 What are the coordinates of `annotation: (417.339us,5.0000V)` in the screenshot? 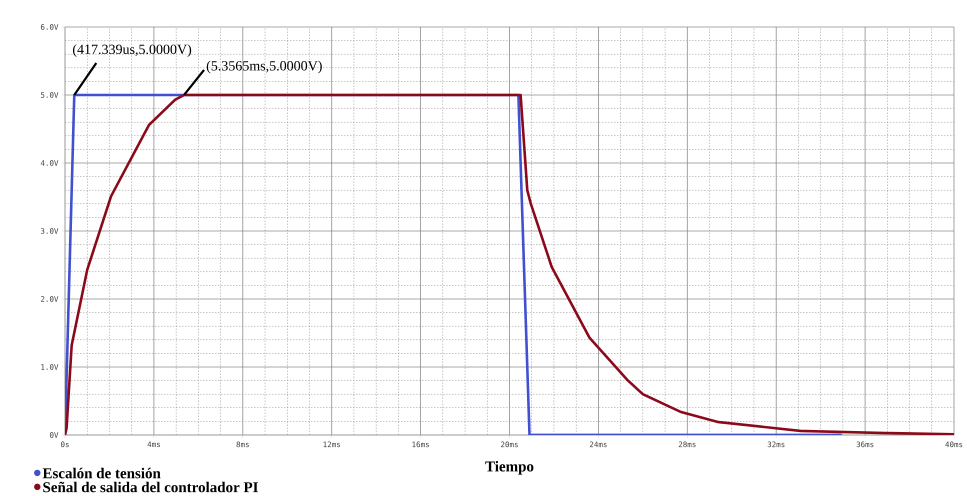 It's located at (132, 51).